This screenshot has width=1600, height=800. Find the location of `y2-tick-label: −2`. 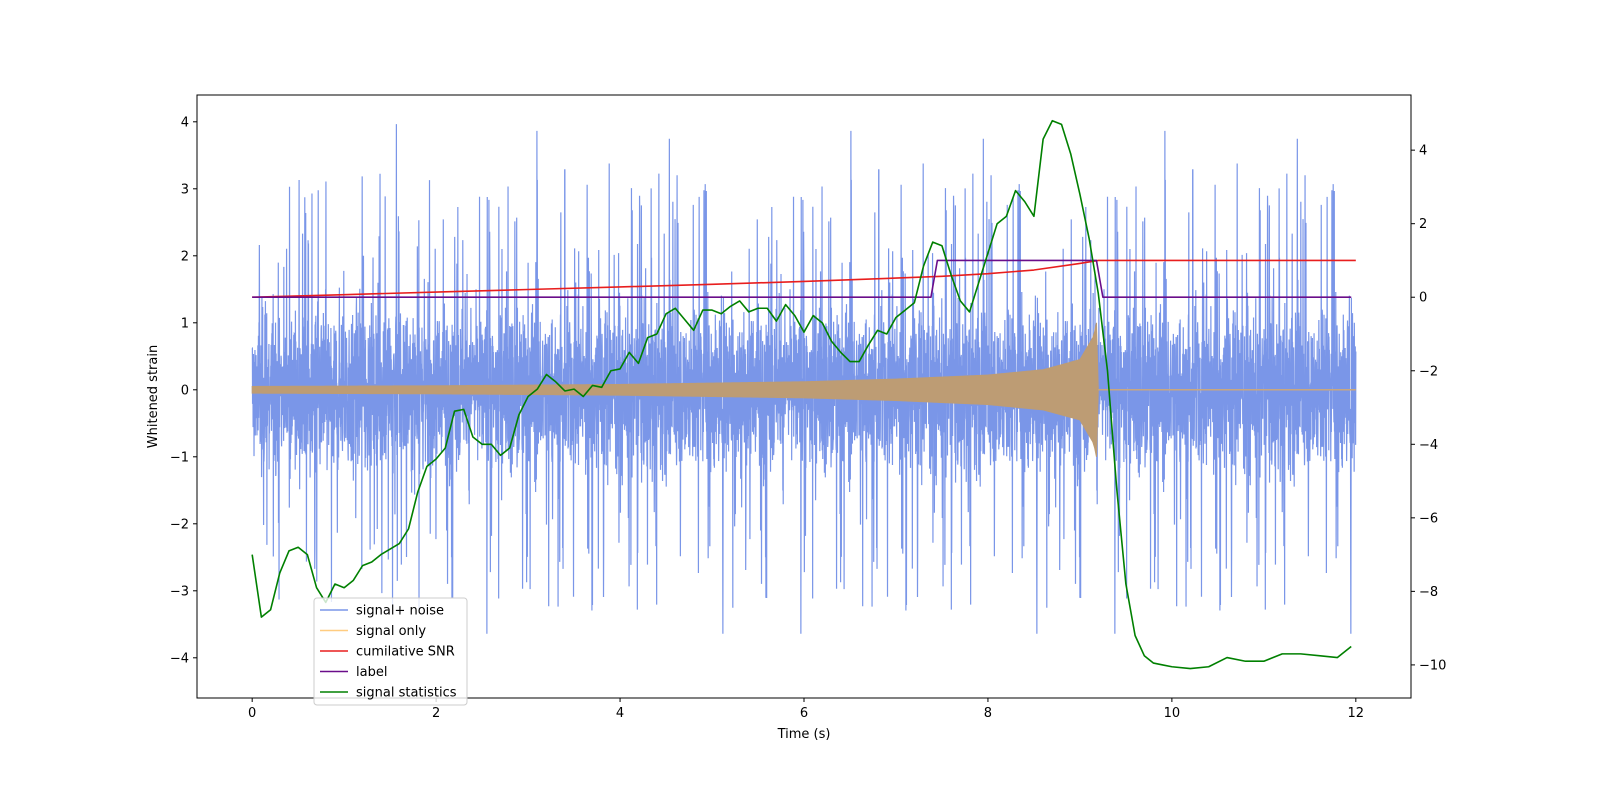

y2-tick-label: −2 is located at coordinates (1428, 371).